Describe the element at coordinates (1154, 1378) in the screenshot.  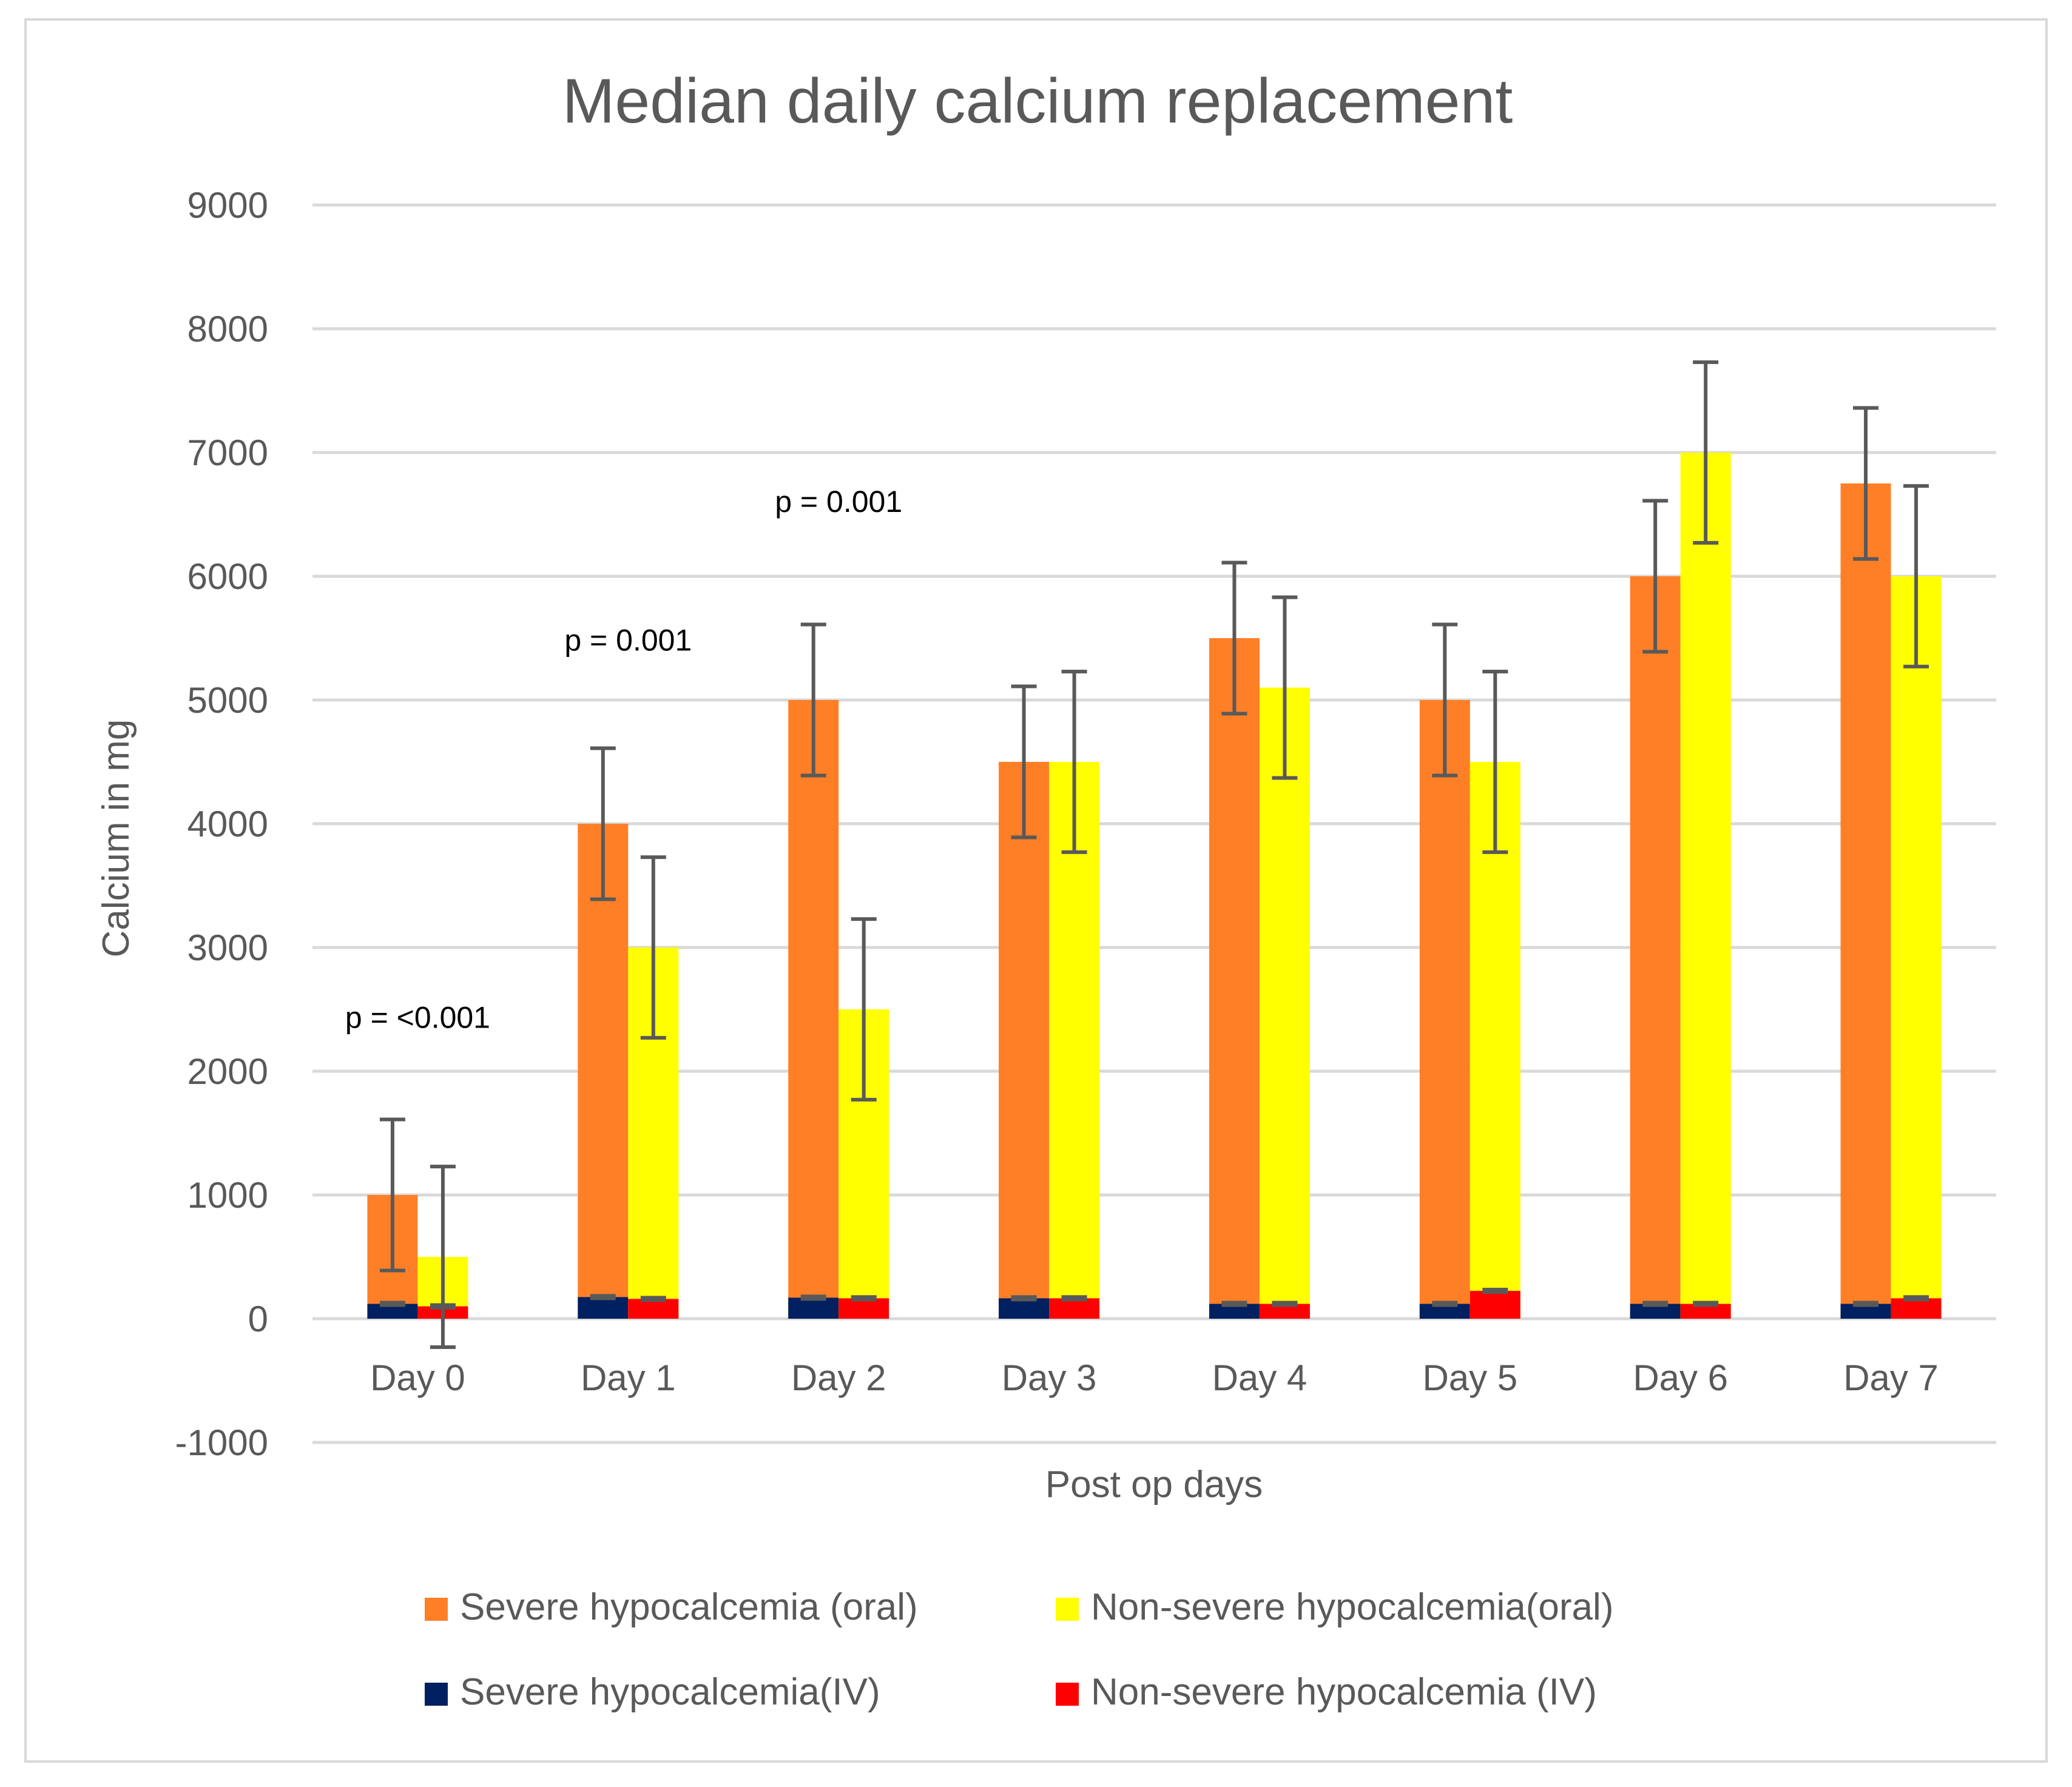
I see `x-axis-ticks: Day 0 Day 1 Day 2 Day 3 Day 4 Day 5 Day 6 Day 7` at that location.